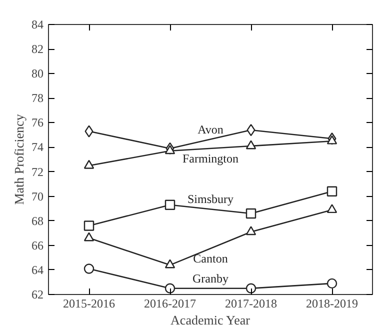  What do you see at coordinates (38, 147) in the screenshot?
I see `y-tick-label: 74` at bounding box center [38, 147].